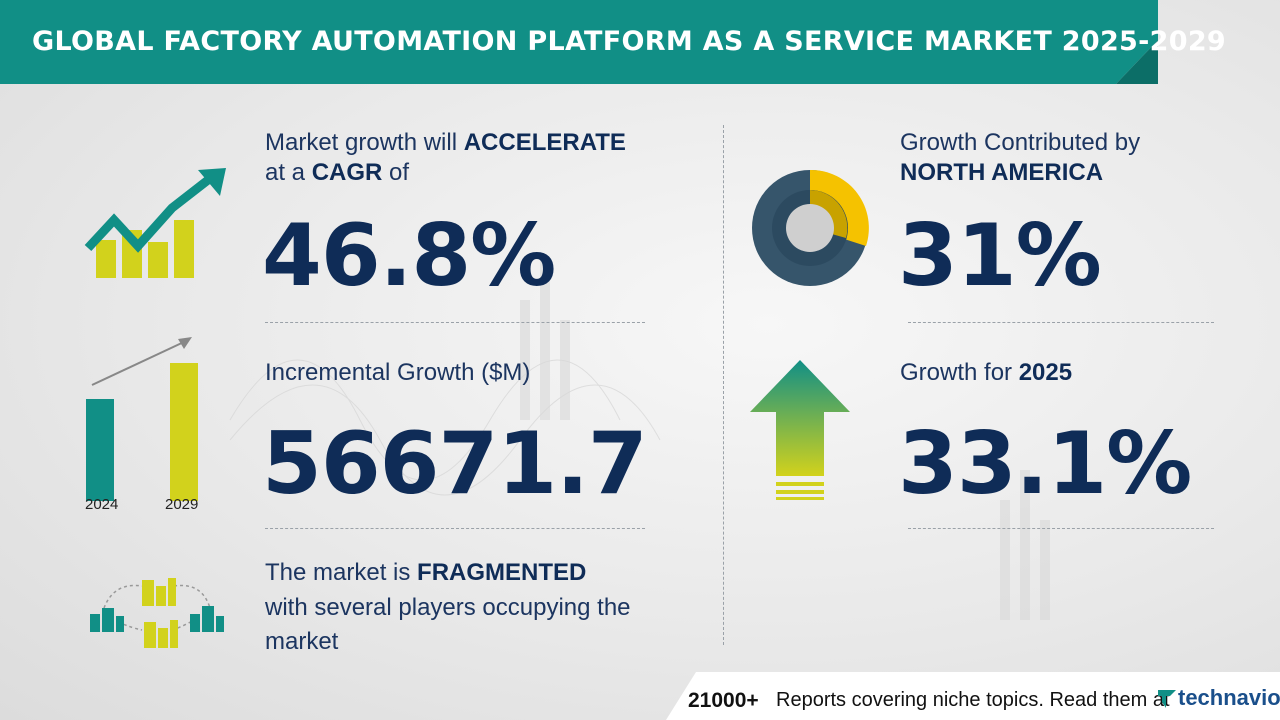 The width and height of the screenshot is (1280, 720). What do you see at coordinates (155, 223) in the screenshot?
I see `growth-chart-icon` at bounding box center [155, 223].